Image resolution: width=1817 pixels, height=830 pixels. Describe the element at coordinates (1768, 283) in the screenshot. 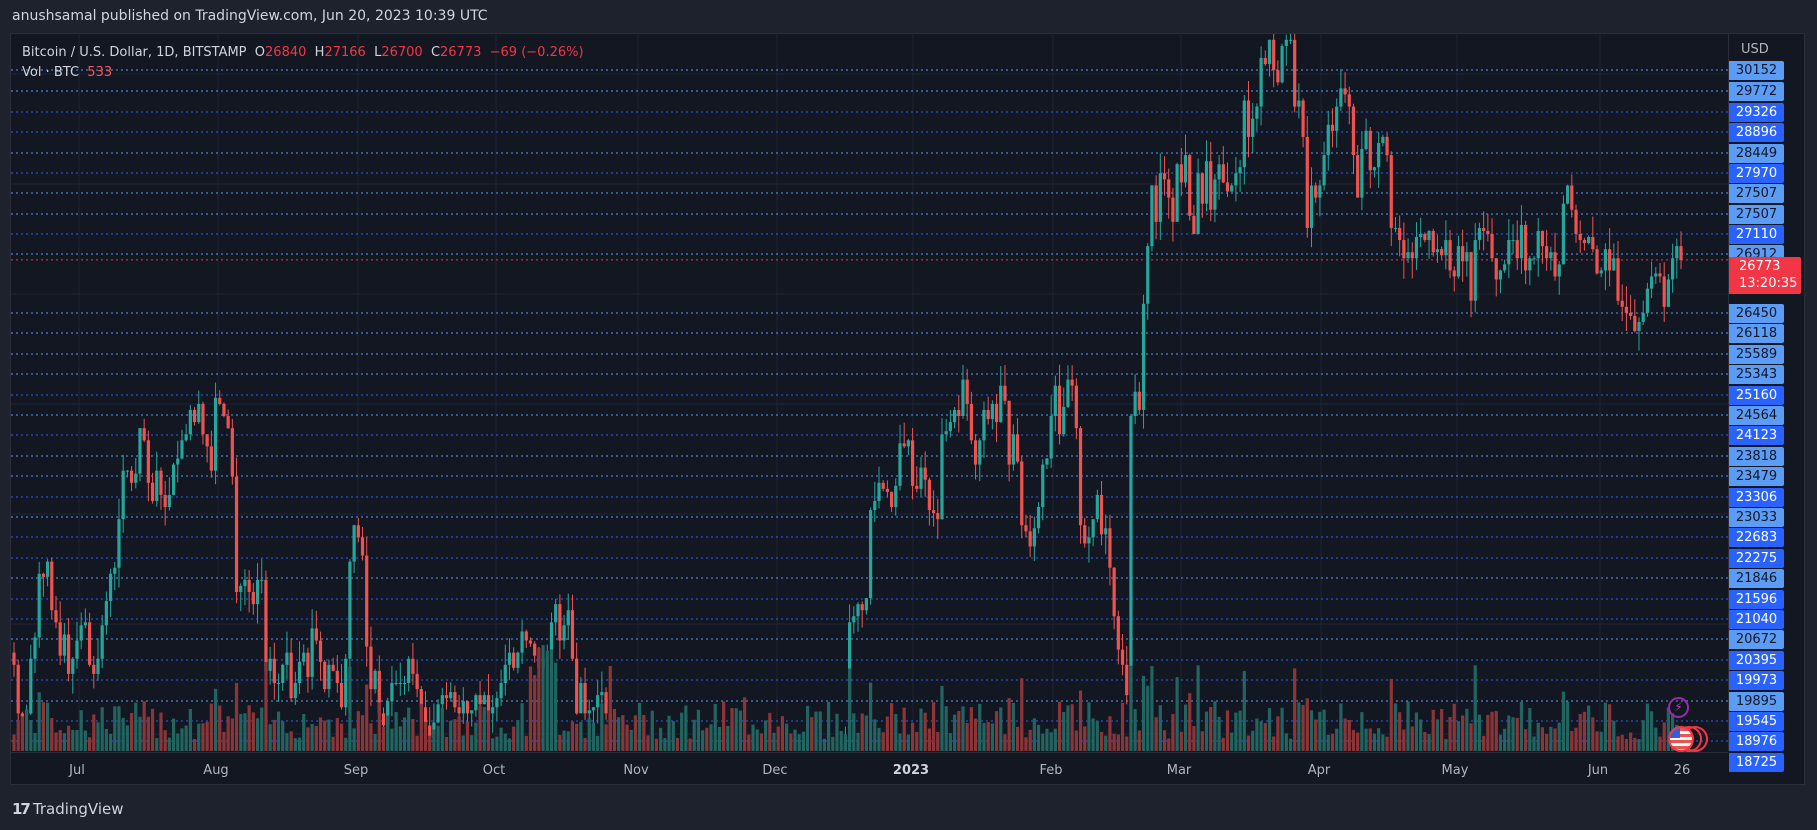

I see `bar-countdown: 13:20:35` at that location.